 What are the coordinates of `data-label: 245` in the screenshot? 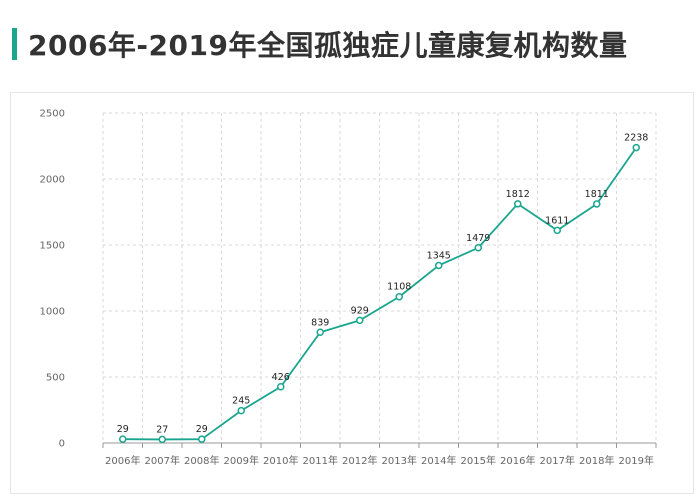 It's located at (241, 401).